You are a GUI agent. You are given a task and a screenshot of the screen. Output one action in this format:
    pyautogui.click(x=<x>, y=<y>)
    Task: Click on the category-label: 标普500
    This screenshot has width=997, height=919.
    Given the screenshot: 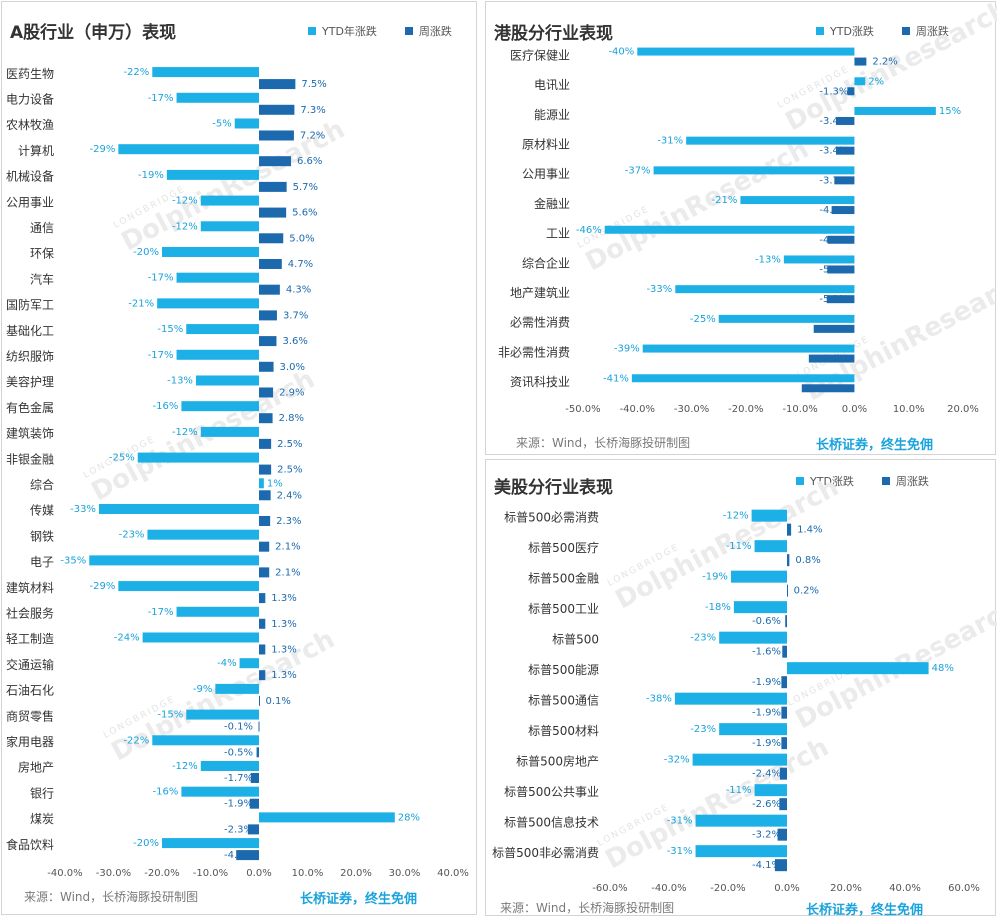 What is the action you would take?
    pyautogui.click(x=575, y=640)
    